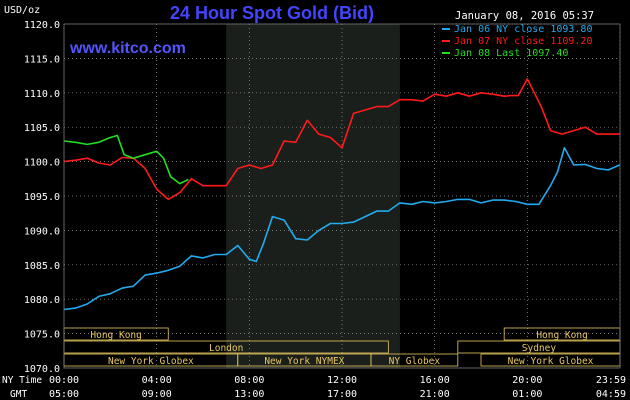 Image resolution: width=630 pixels, height=400 pixels. I want to click on session-label: Sydney, so click(539, 348).